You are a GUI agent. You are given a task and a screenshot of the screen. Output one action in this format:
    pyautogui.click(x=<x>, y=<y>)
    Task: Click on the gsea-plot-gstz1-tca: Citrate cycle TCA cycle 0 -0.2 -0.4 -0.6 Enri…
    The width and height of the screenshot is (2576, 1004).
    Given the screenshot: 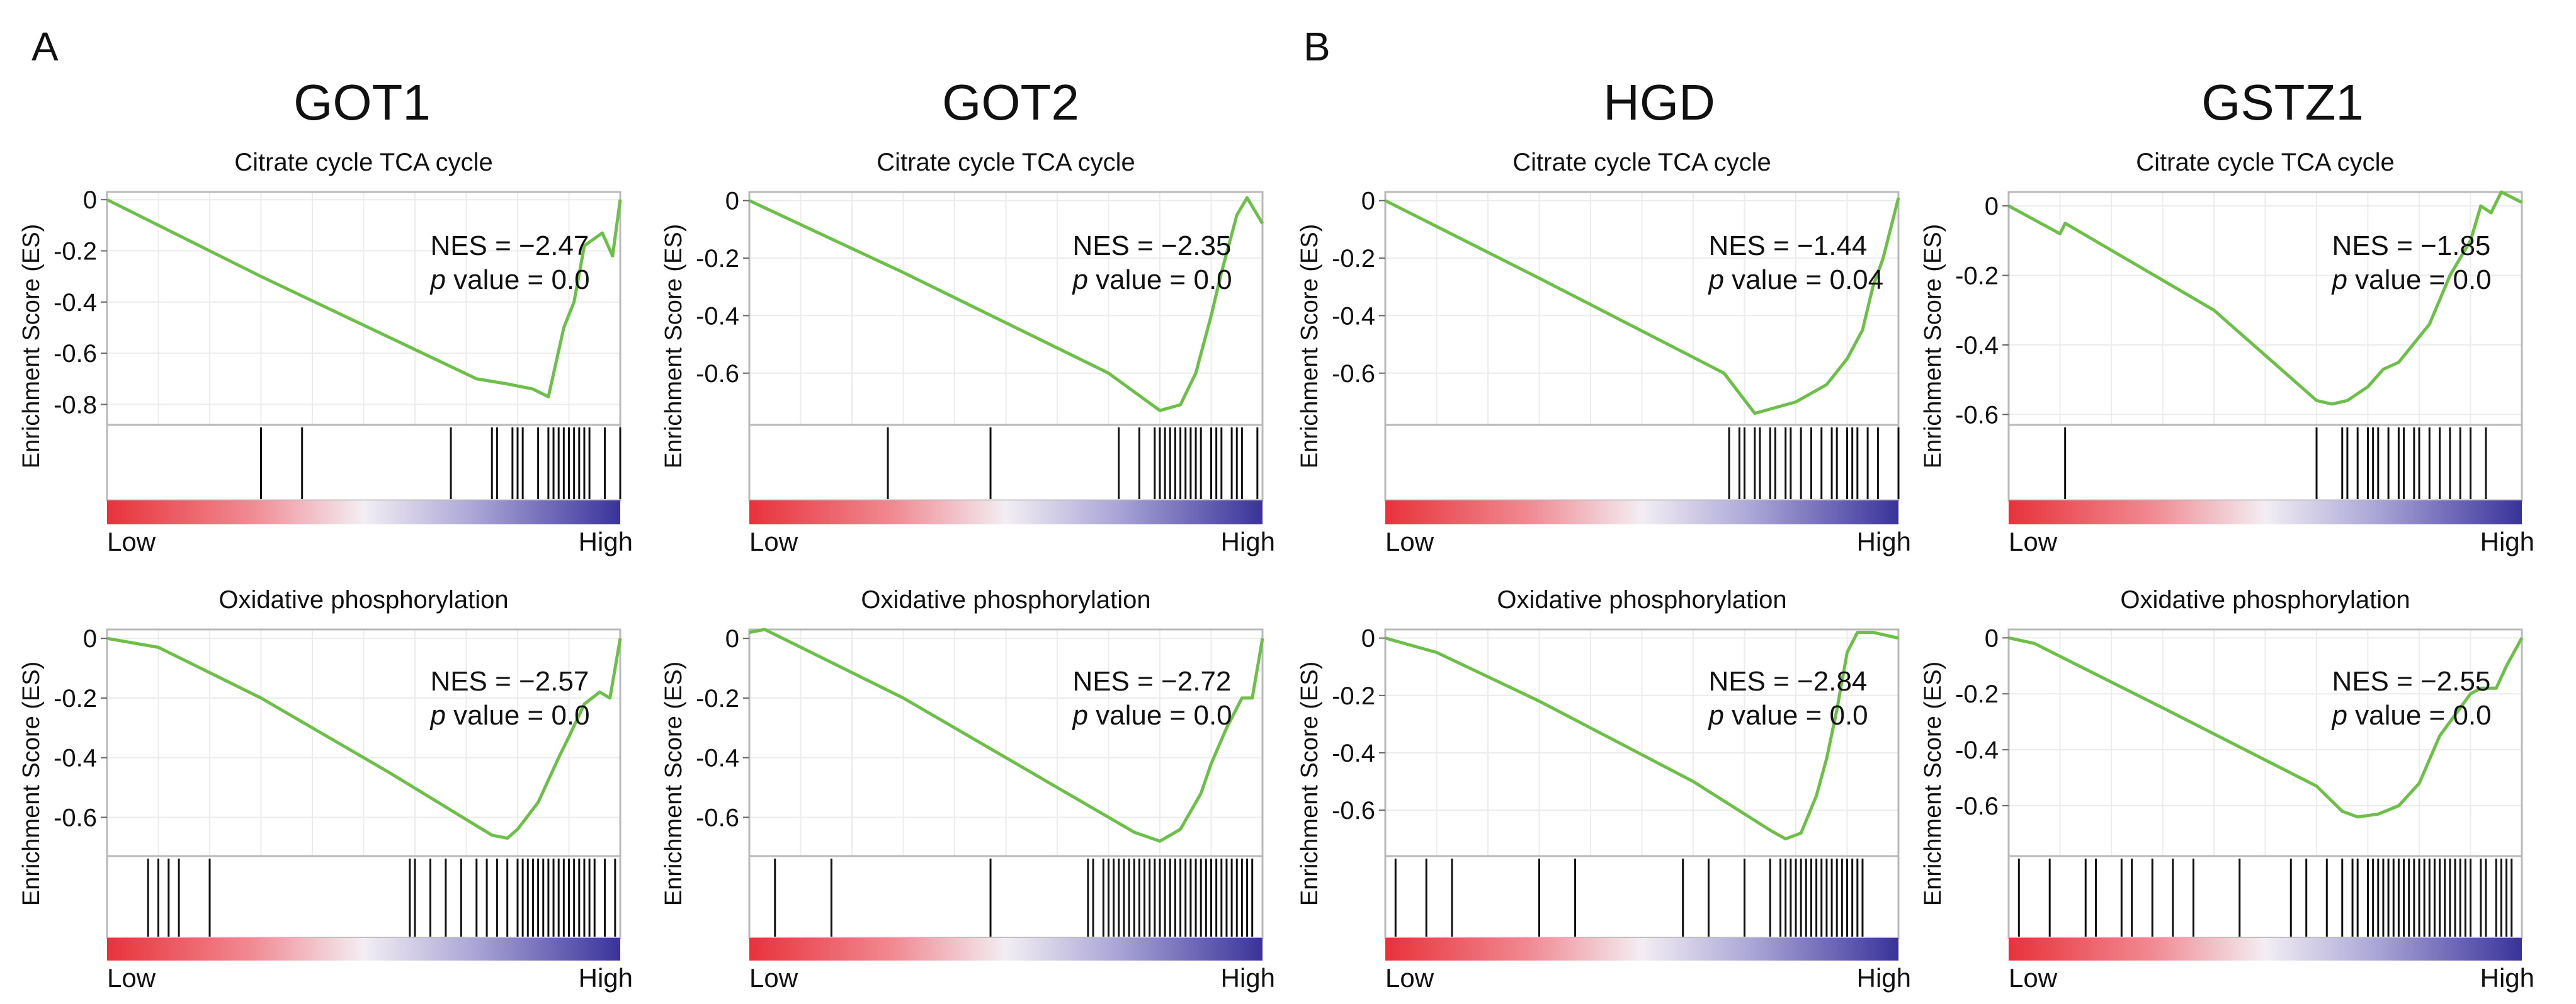 What is the action you would take?
    pyautogui.click(x=2227, y=352)
    